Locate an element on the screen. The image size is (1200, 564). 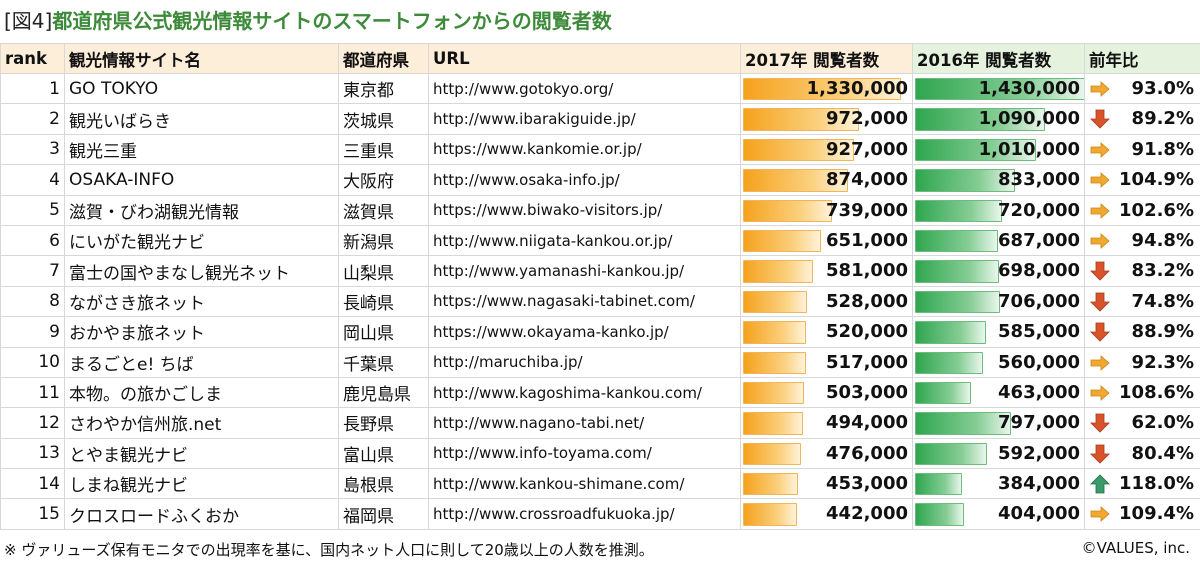
header-url: URL is located at coordinates (584, 58).